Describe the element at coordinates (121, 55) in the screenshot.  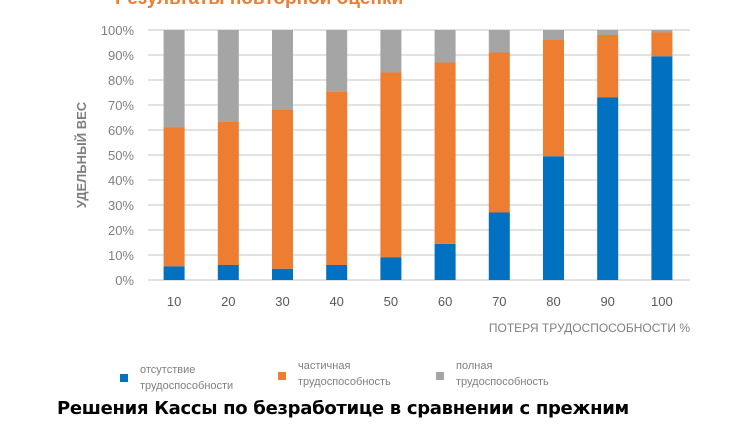
I see `y-tick-label: 90%` at that location.